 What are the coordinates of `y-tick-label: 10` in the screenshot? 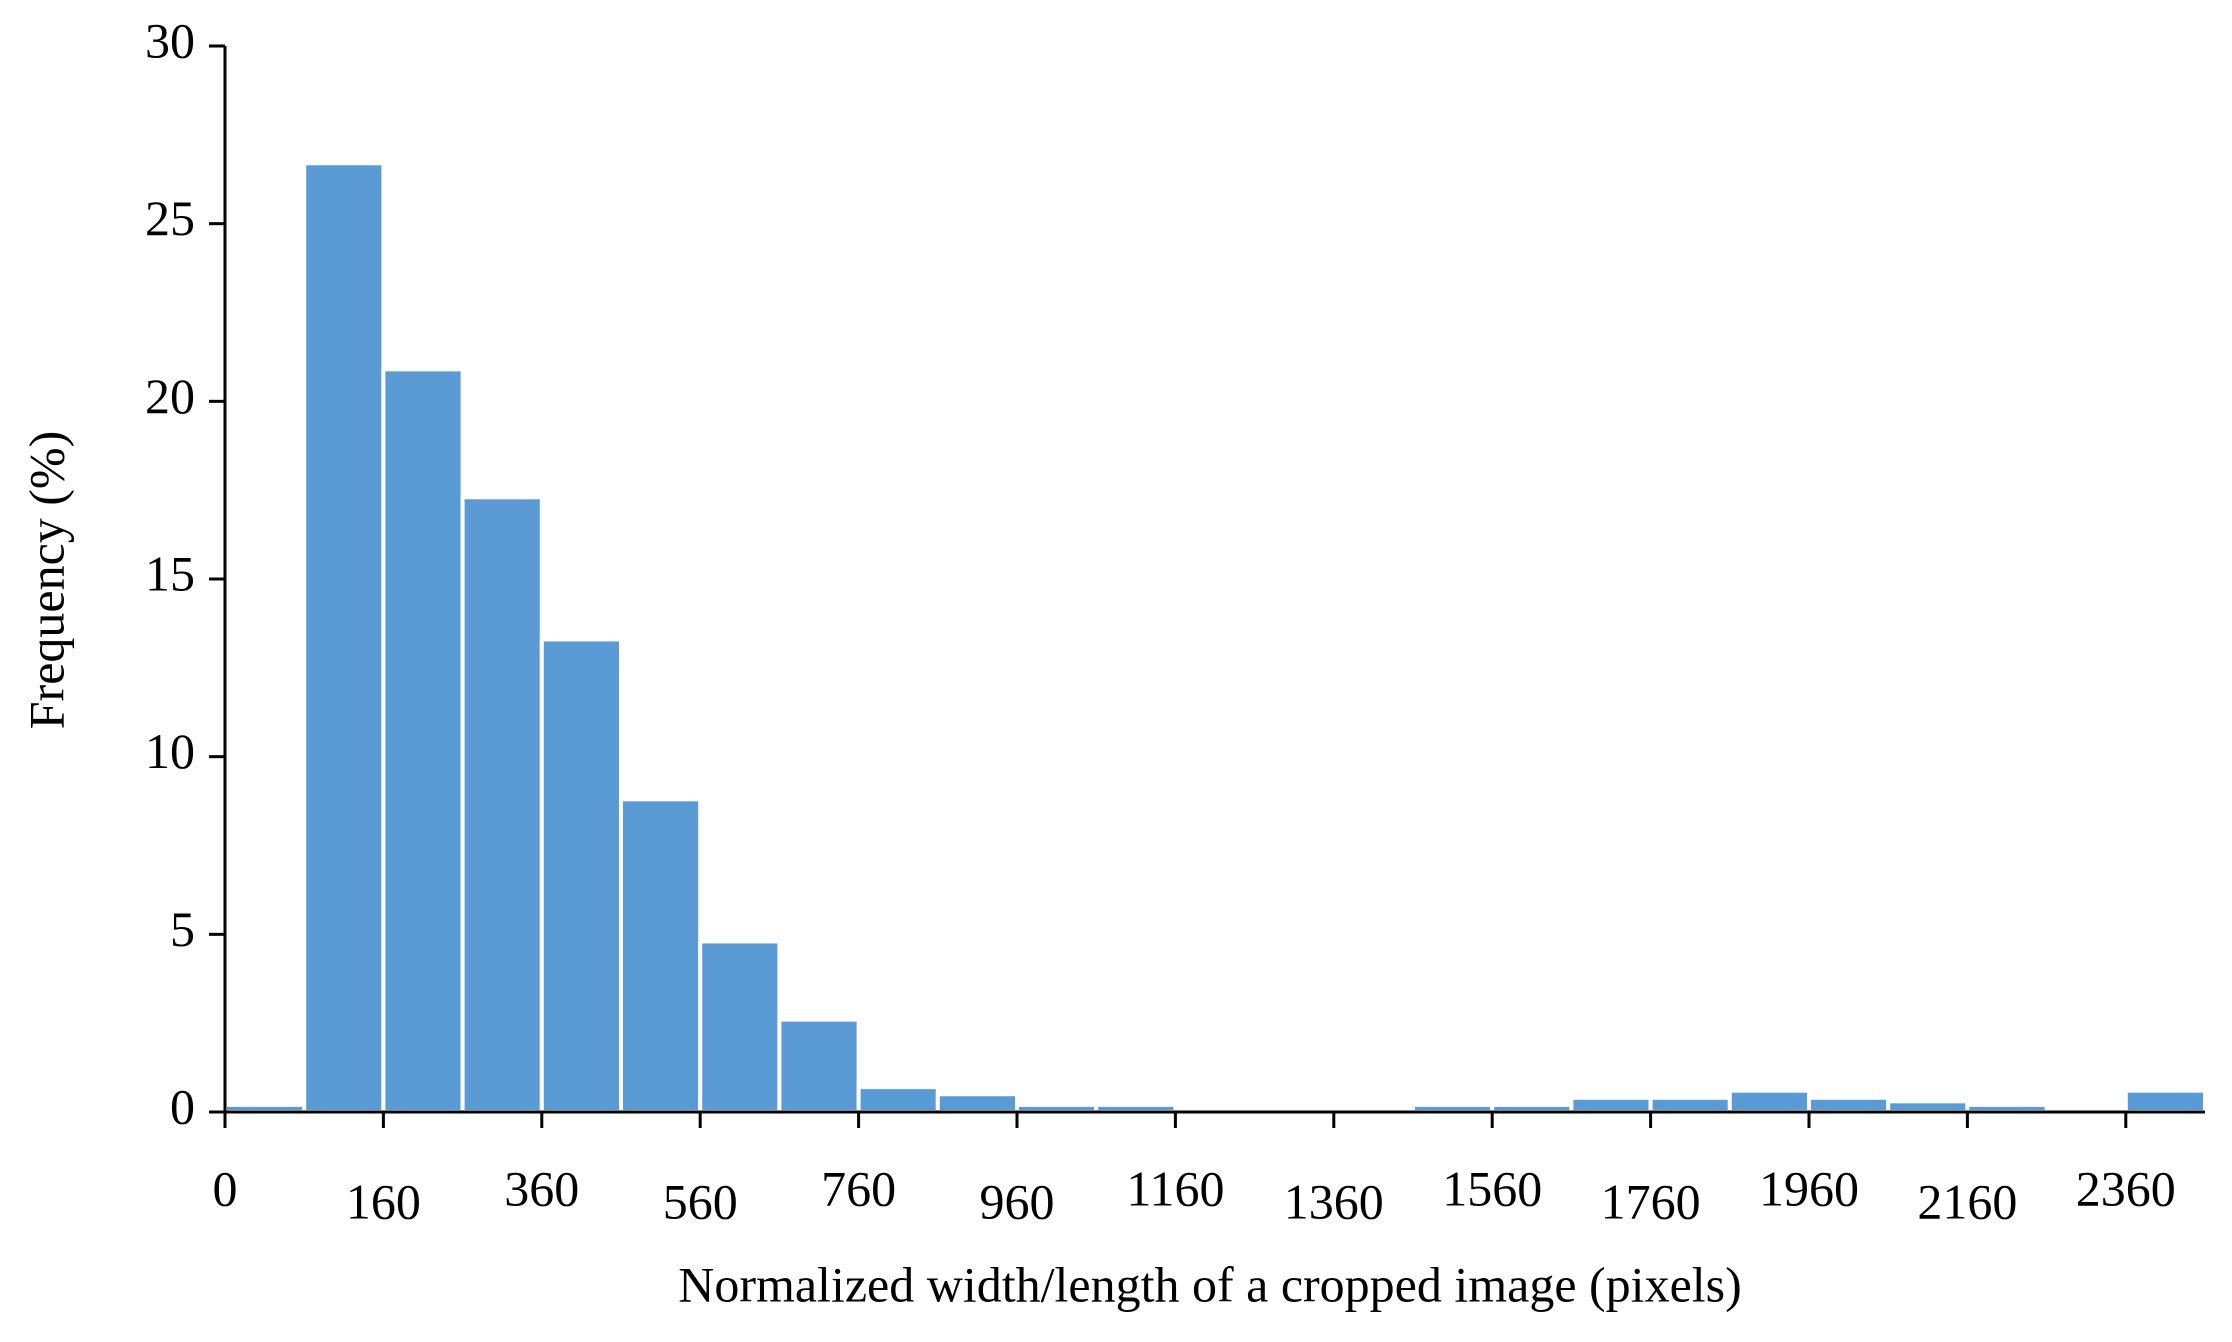 It's located at (170, 751).